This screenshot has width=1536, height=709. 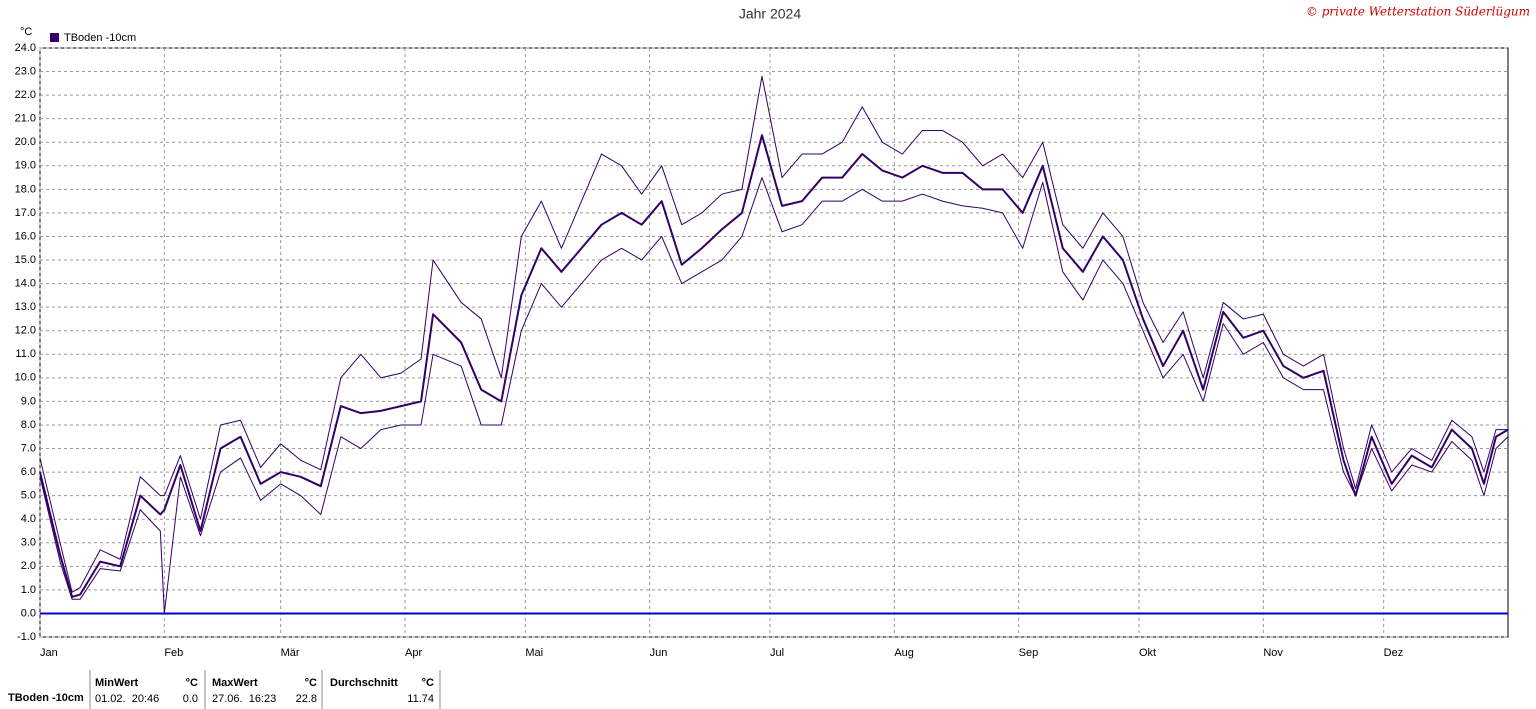 I want to click on y-tick-label: 12.0, so click(x=25, y=331).